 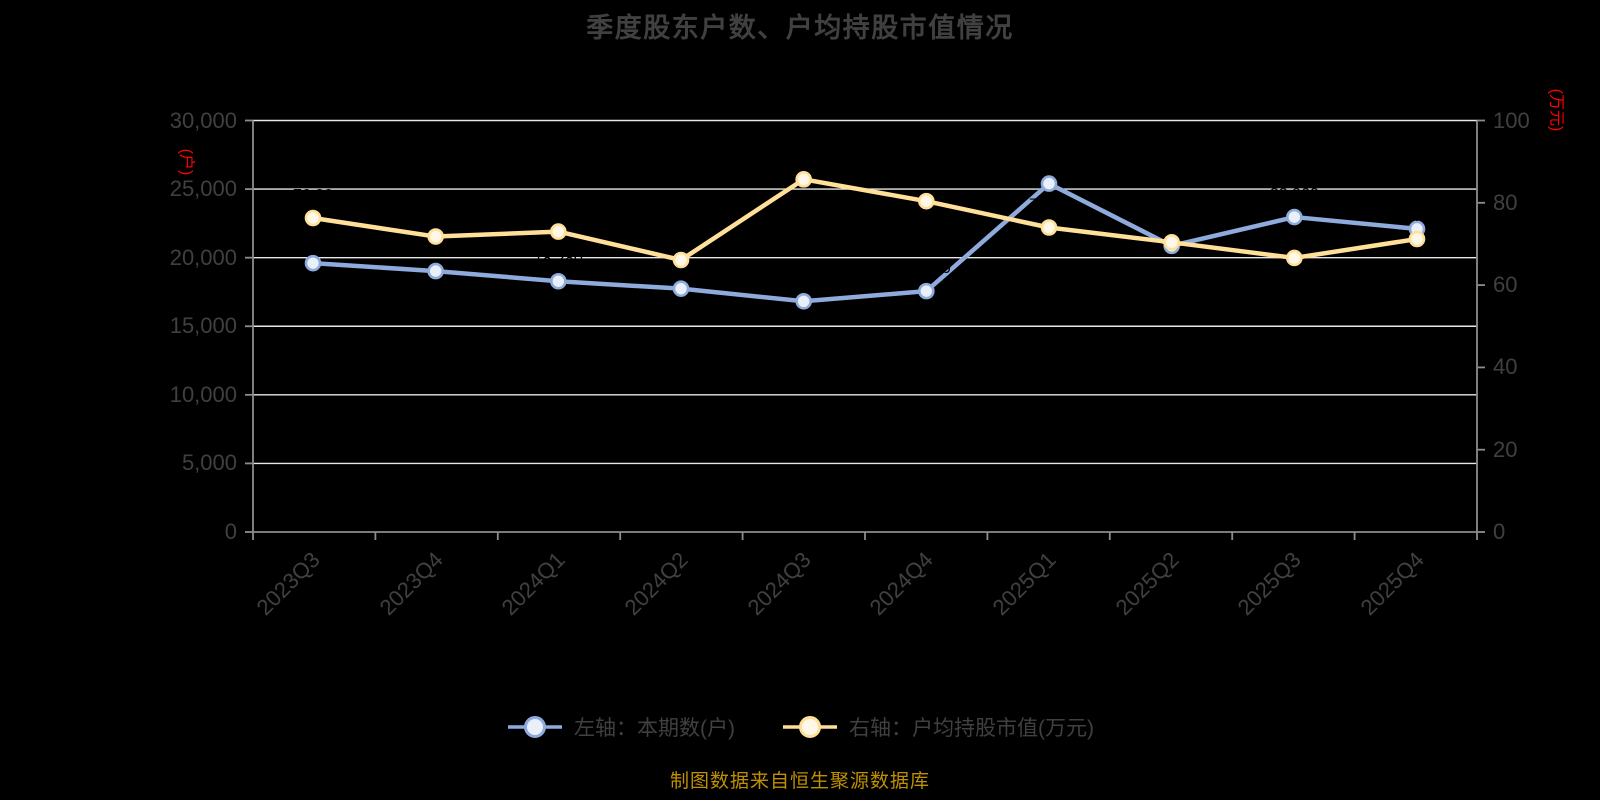 What do you see at coordinates (230, 531) in the screenshot?
I see `left-axis-tick-label: 0` at bounding box center [230, 531].